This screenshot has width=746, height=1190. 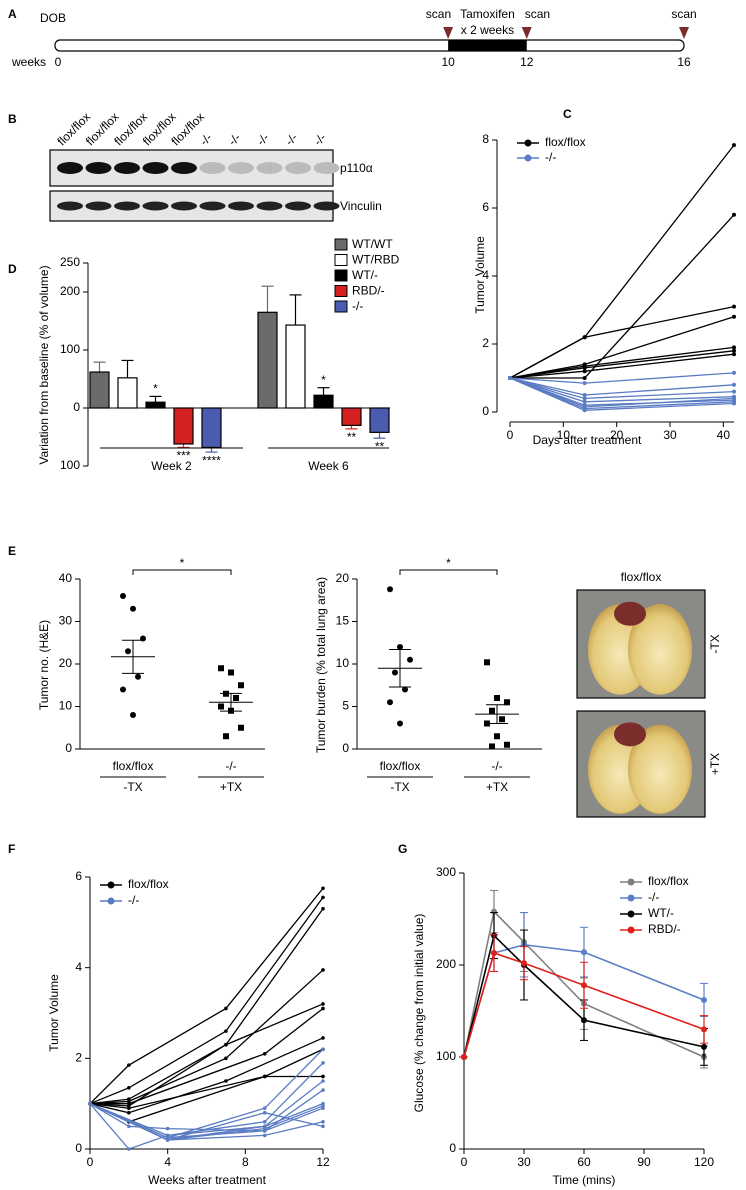 What do you see at coordinates (376, 260) in the screenshot?
I see `legend-label: WT/RBD` at bounding box center [376, 260].